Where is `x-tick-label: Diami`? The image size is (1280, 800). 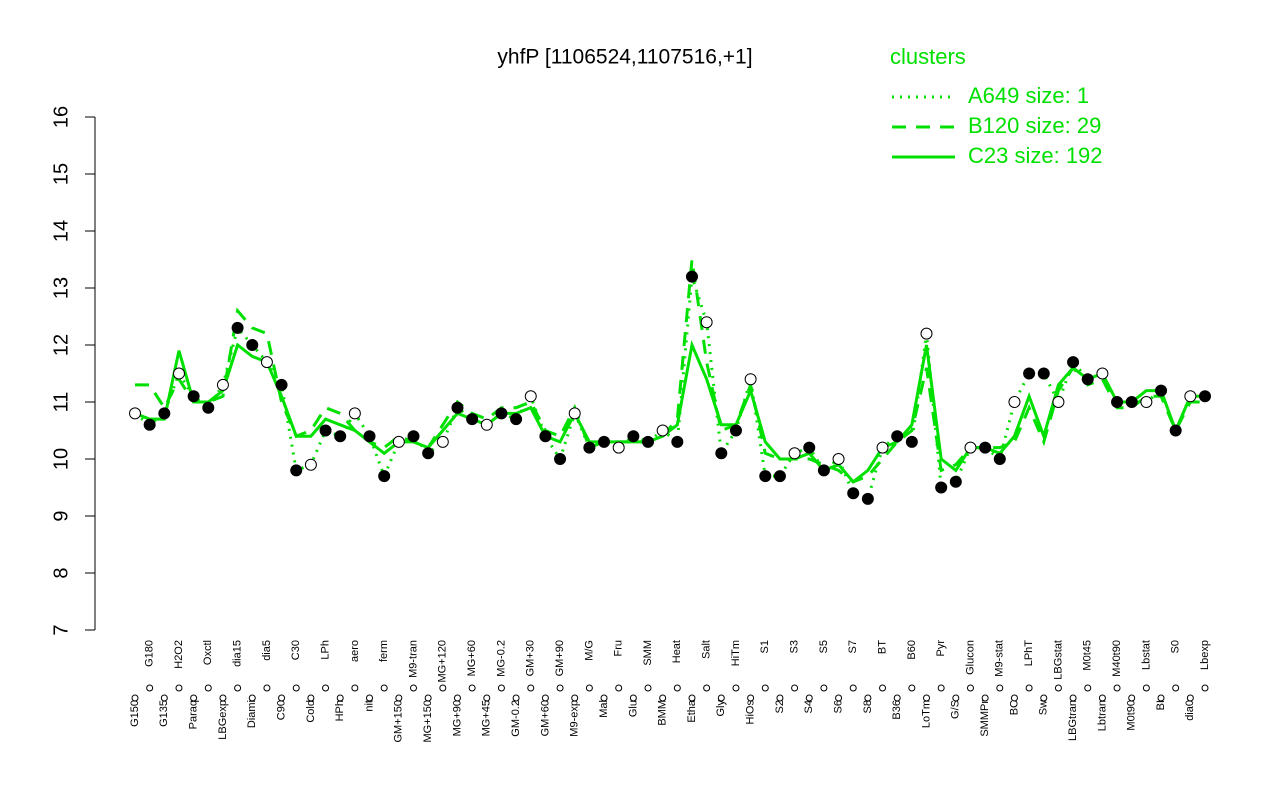
x-tick-label: Diami is located at coordinates (252, 714).